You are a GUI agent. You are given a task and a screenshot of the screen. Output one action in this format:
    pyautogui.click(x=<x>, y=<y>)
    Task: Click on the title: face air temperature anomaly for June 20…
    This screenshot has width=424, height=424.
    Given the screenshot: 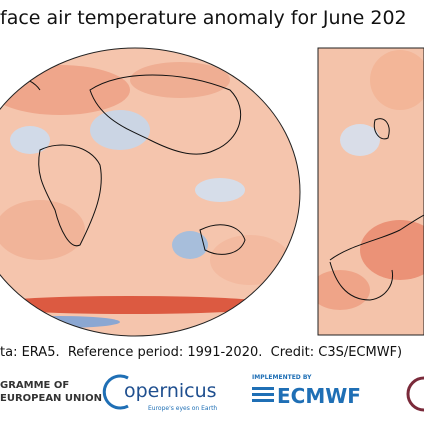 What is the action you would take?
    pyautogui.click(x=203, y=18)
    